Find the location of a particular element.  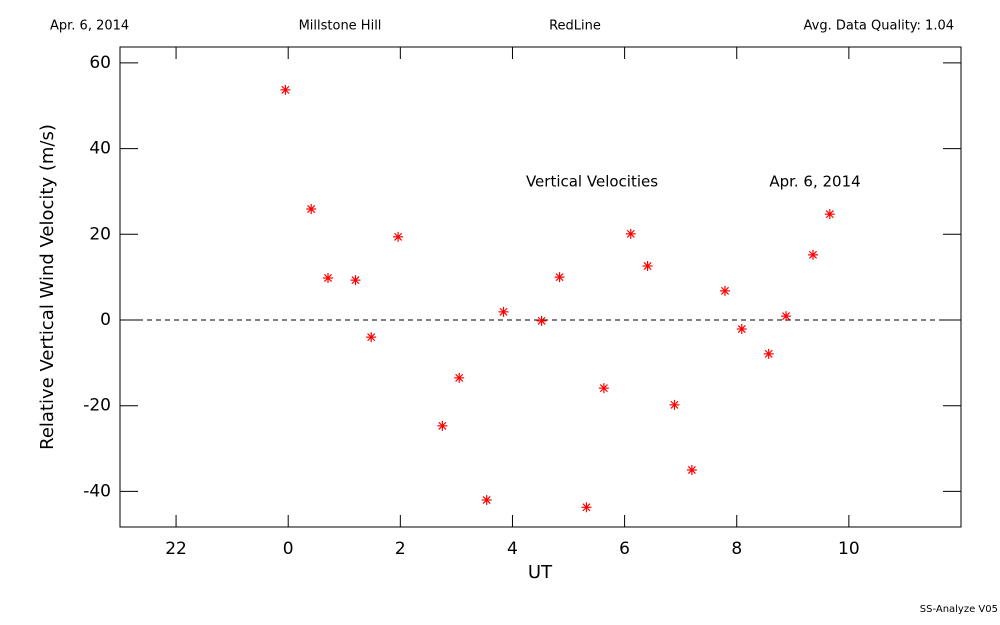

x-tick-label: 10 is located at coordinates (849, 549).